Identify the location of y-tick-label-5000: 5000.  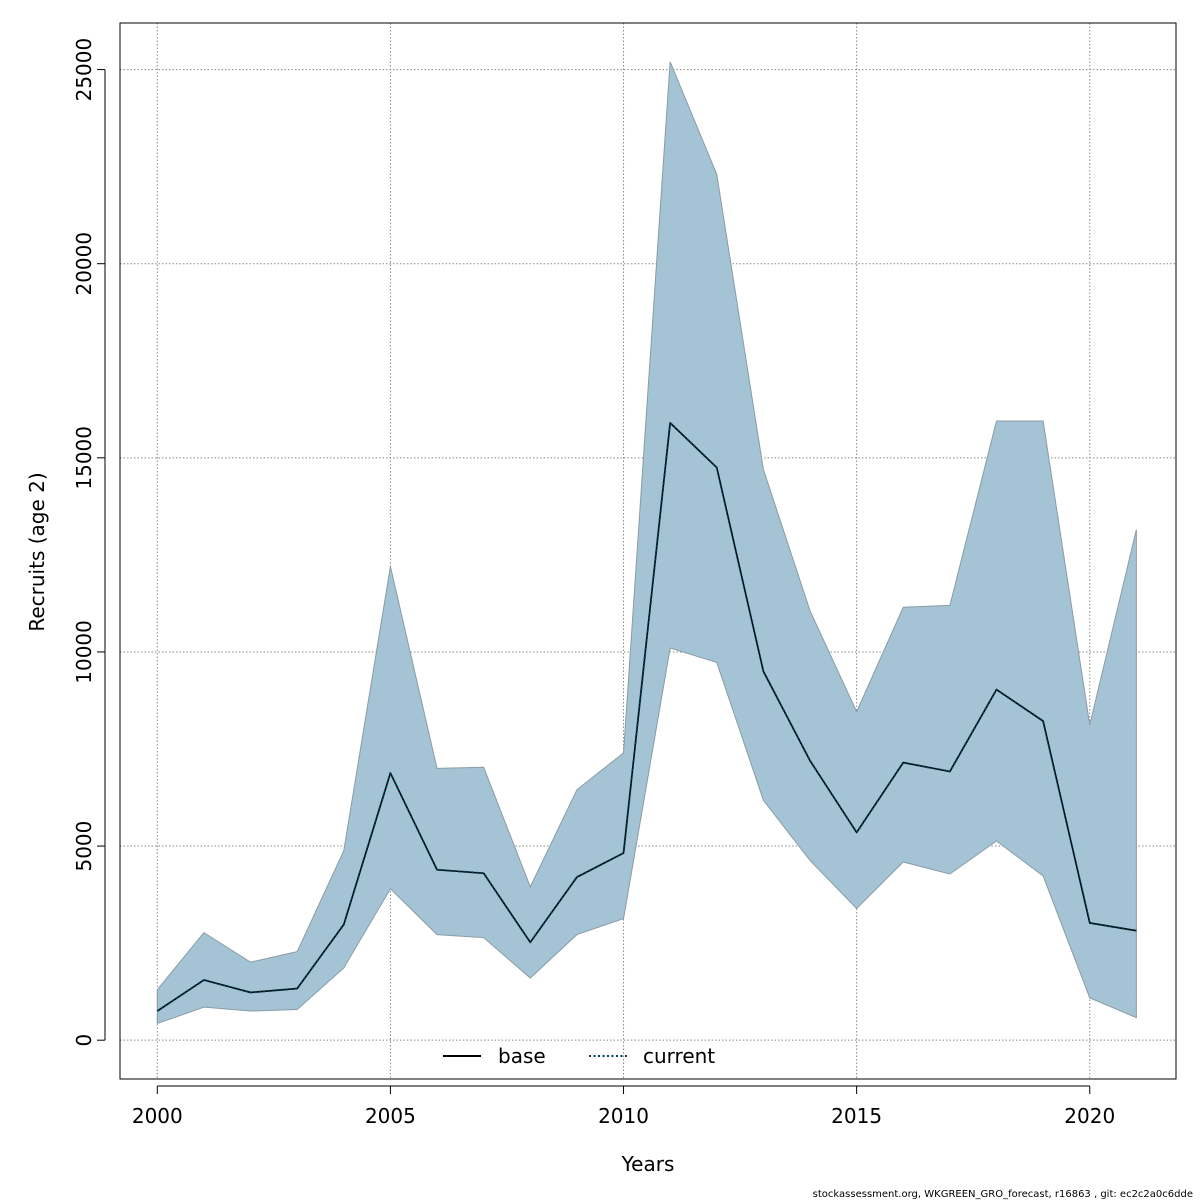
(84, 846).